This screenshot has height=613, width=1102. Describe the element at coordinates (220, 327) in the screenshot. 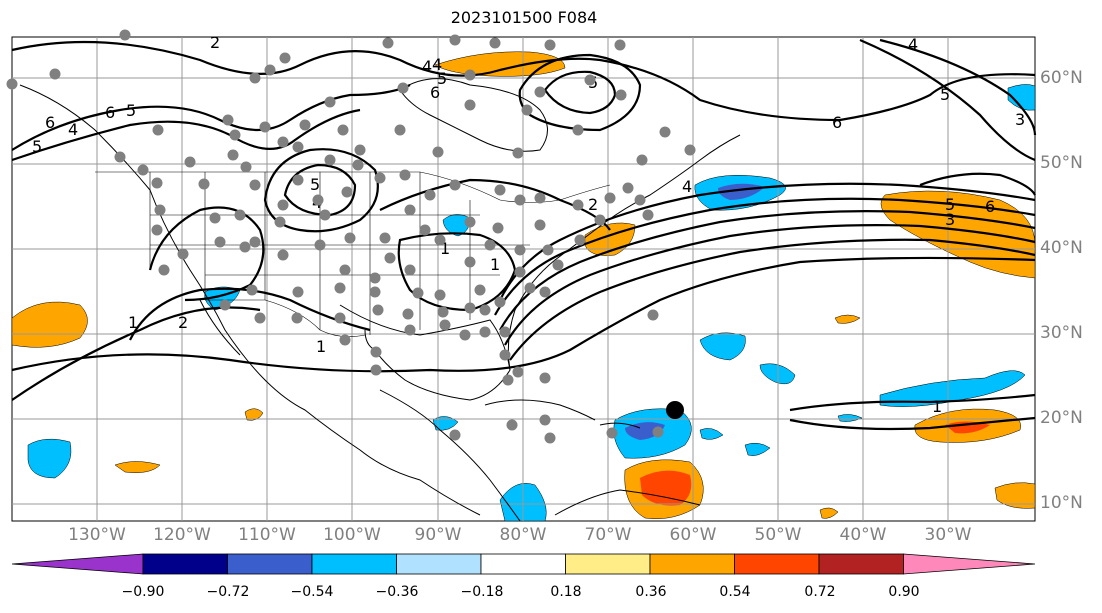

I see `coast-baja` at that location.